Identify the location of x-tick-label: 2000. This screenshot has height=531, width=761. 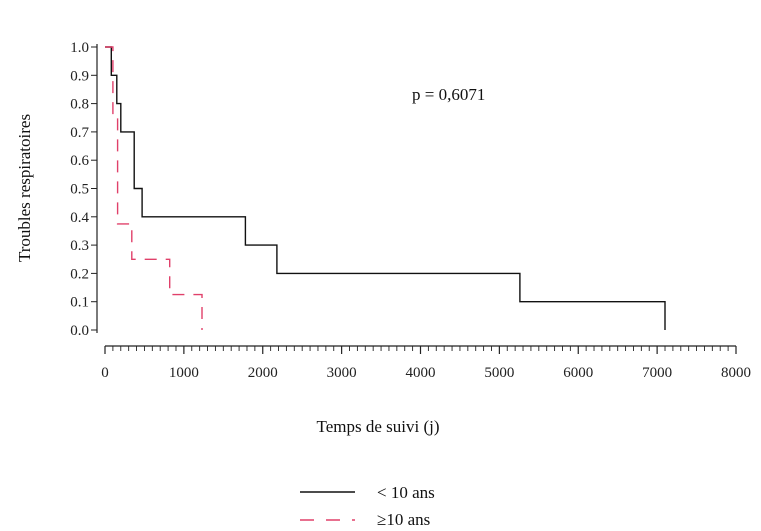
(263, 373).